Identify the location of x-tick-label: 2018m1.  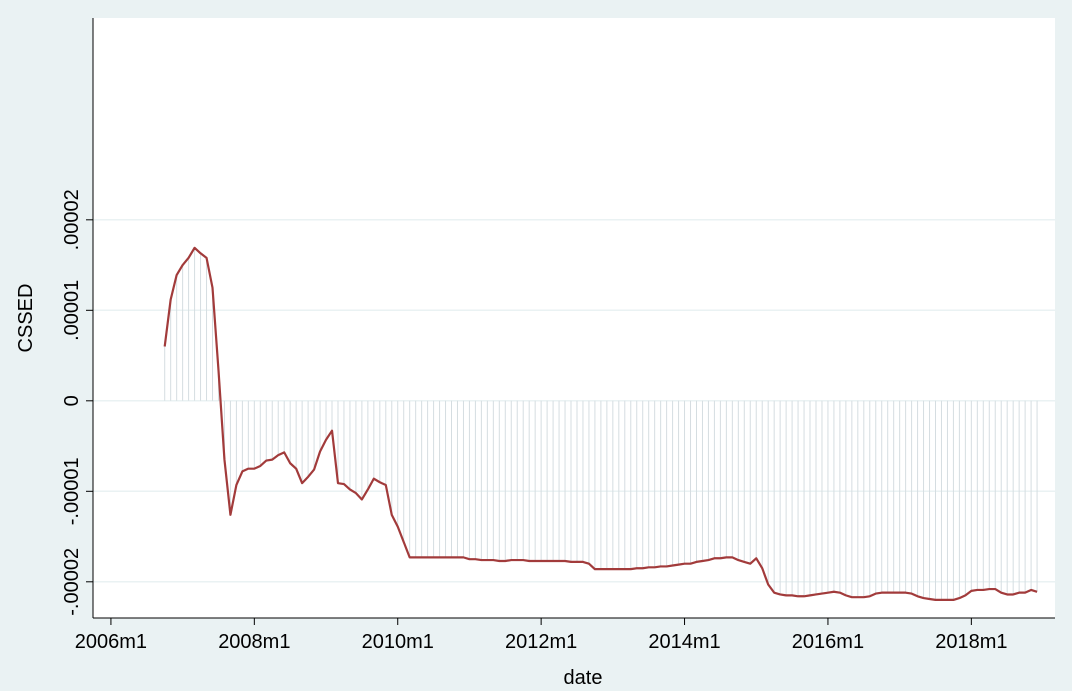
(971, 642).